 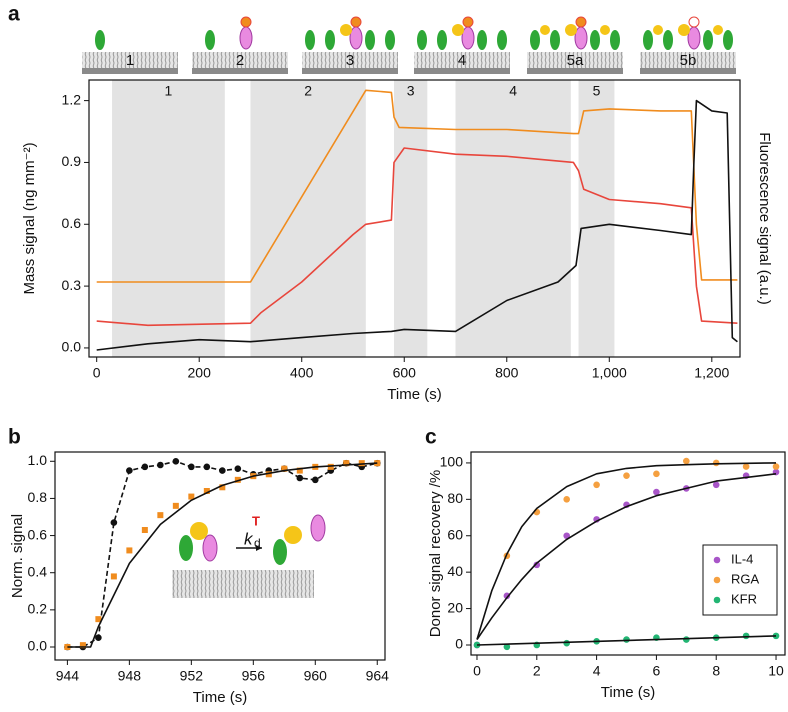 What do you see at coordinates (72, 223) in the screenshot?
I see `y-tick-label: 0.6` at bounding box center [72, 223].